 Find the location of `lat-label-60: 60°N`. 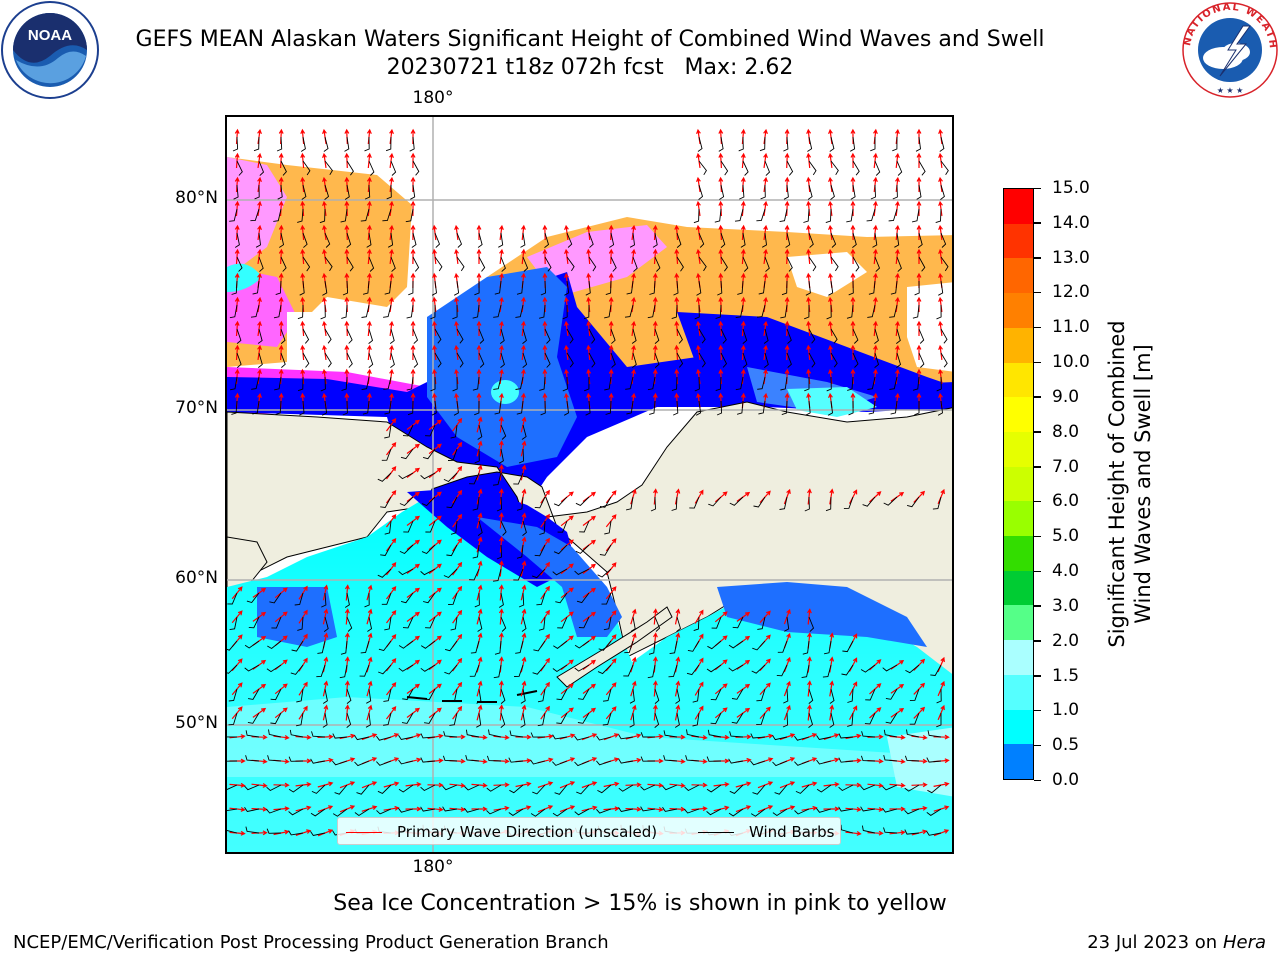

lat-label-60: 60°N is located at coordinates (196, 578).